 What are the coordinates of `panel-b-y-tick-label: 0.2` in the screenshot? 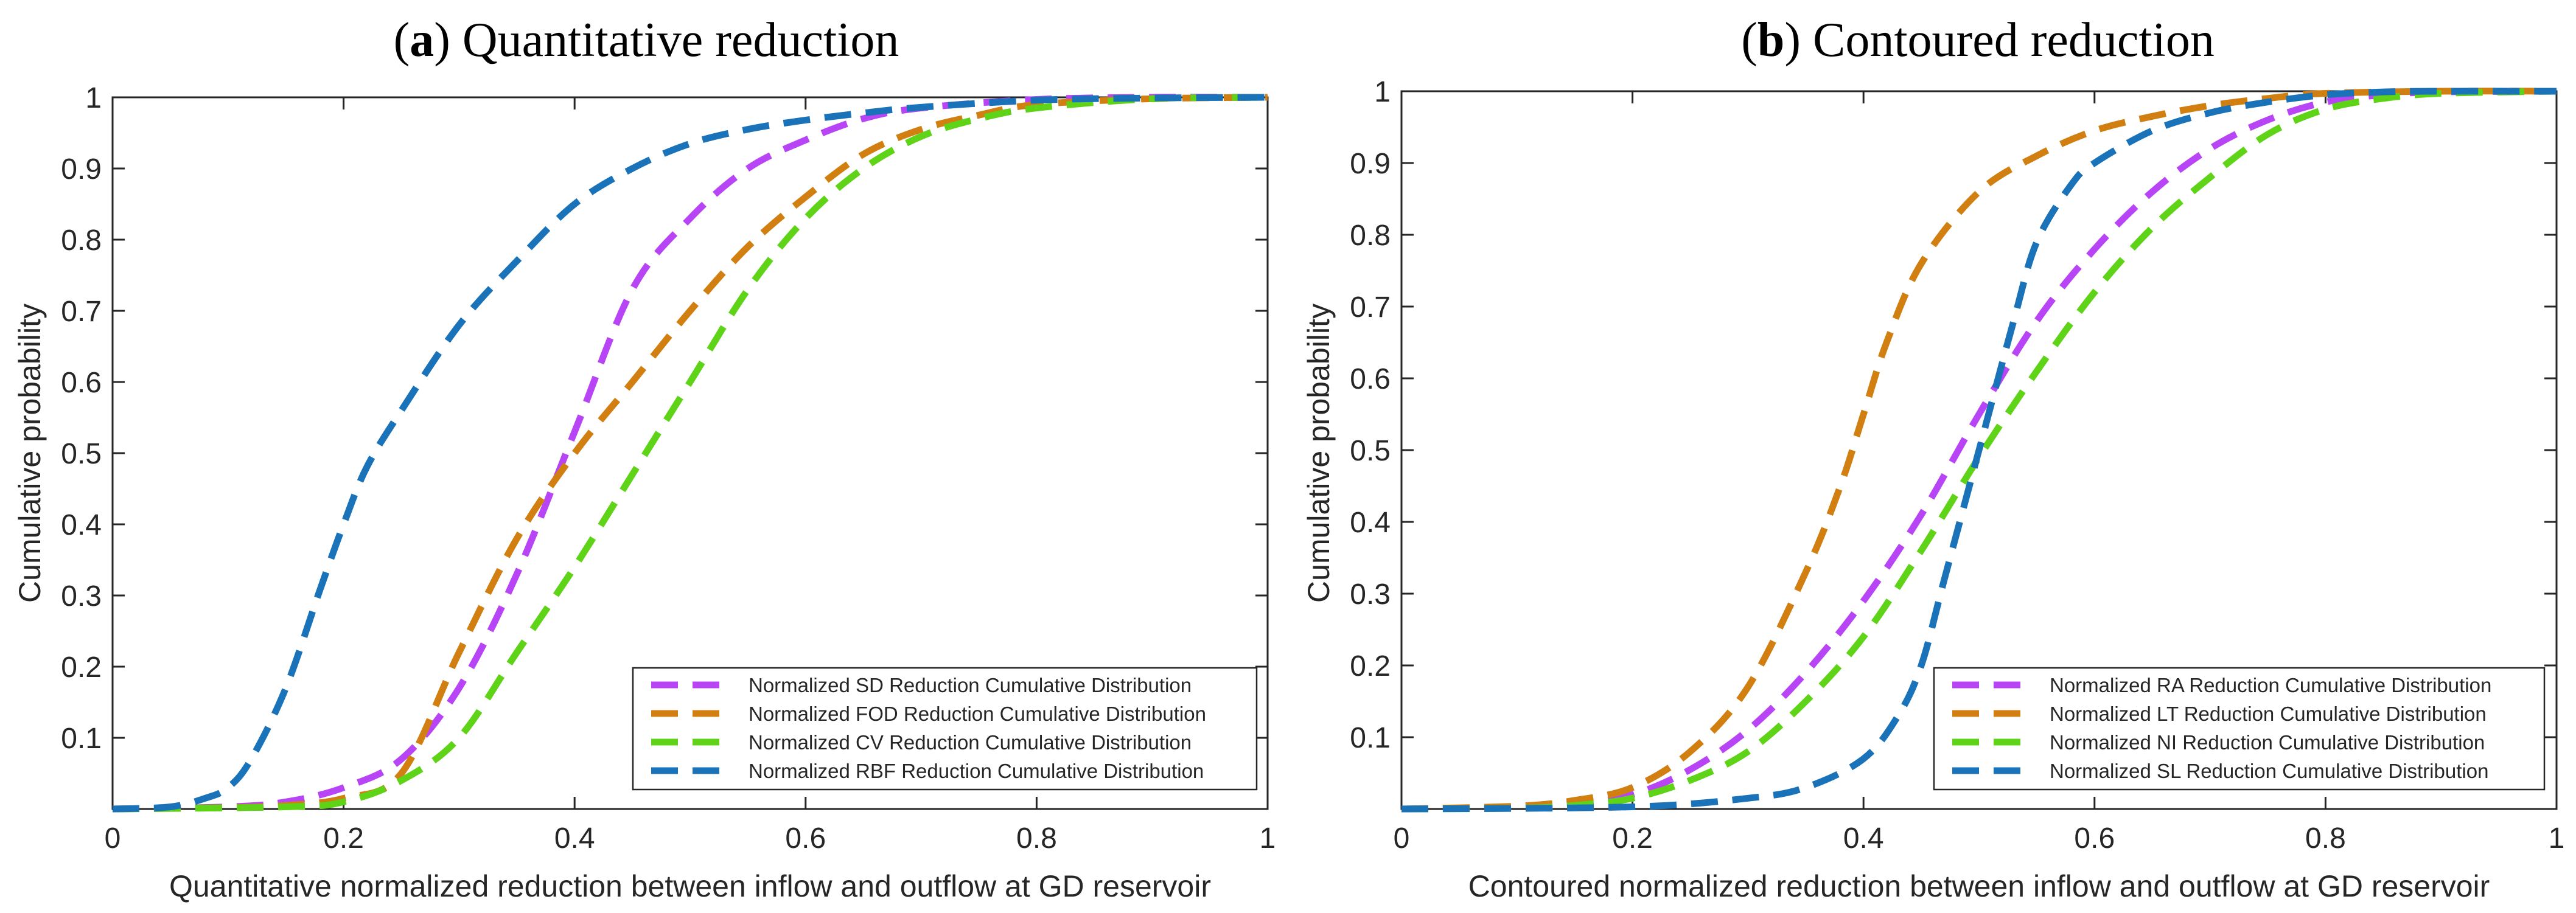 It's located at (1370, 666).